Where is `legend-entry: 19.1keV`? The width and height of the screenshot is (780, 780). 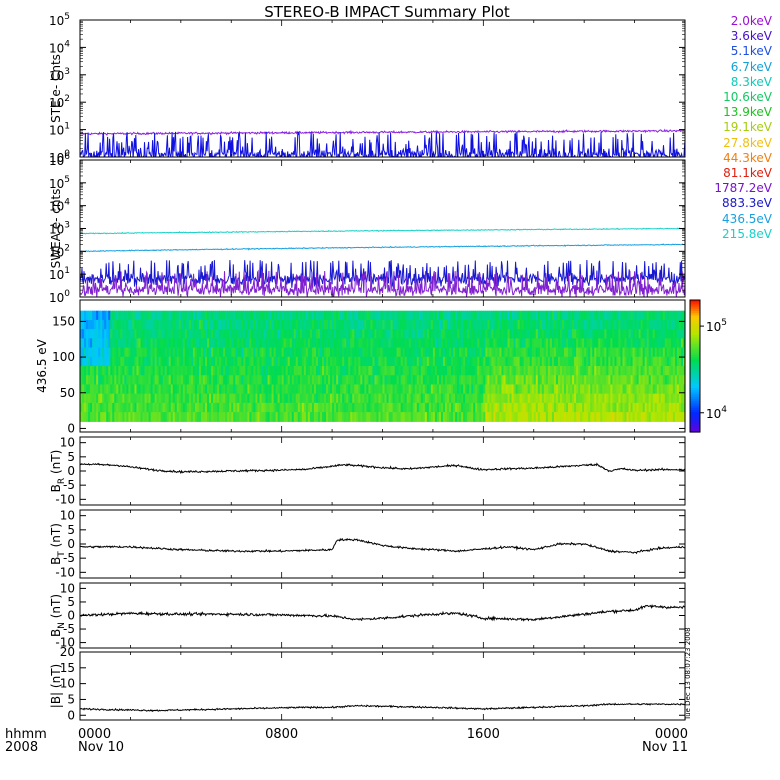
legend-entry: 19.1keV is located at coordinates (747, 127).